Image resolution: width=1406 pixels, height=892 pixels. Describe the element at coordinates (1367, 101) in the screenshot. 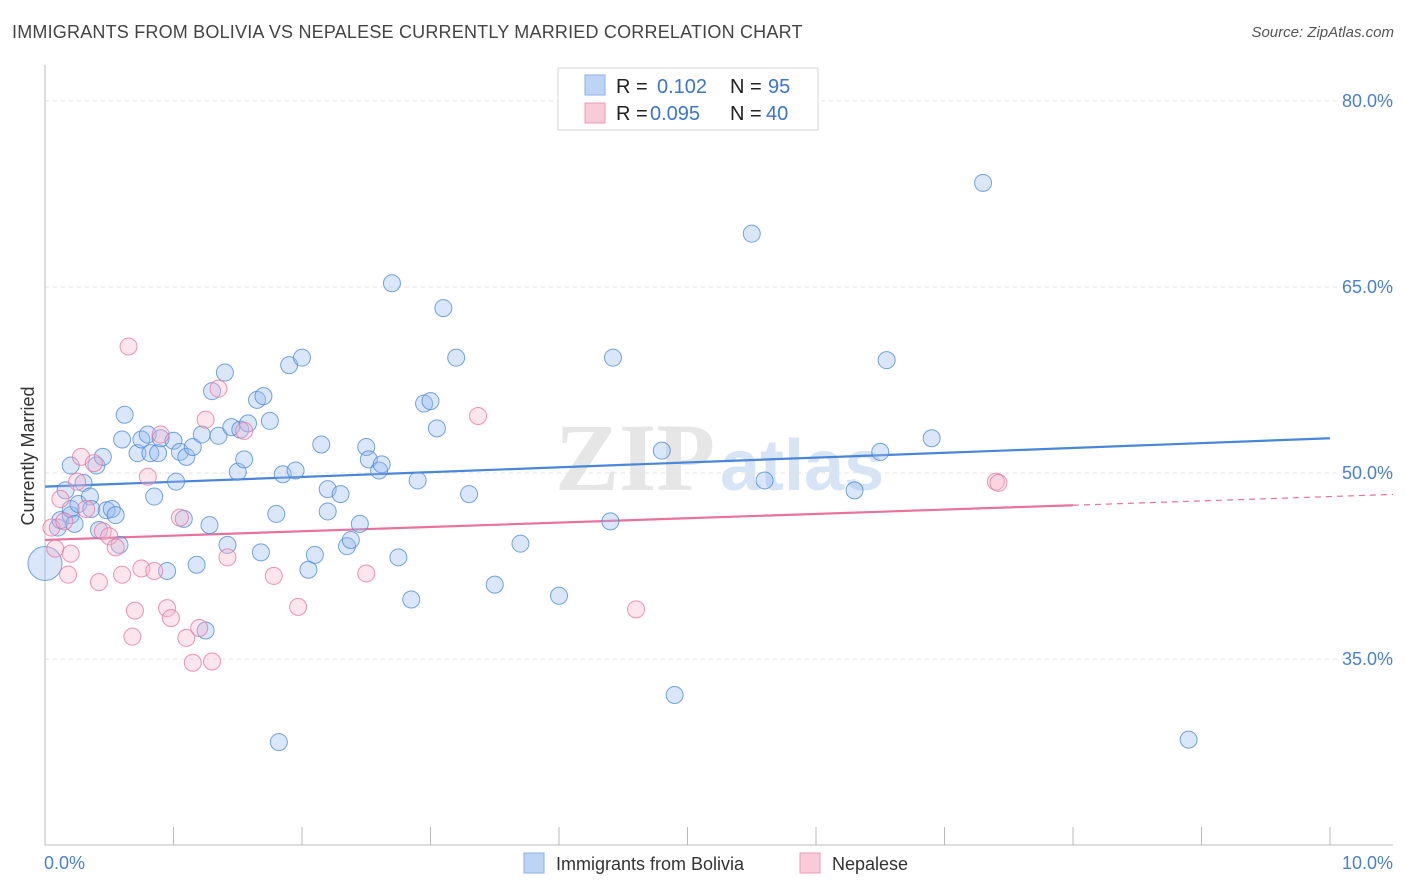

I see `y-tick-label-3: 80.0%` at that location.